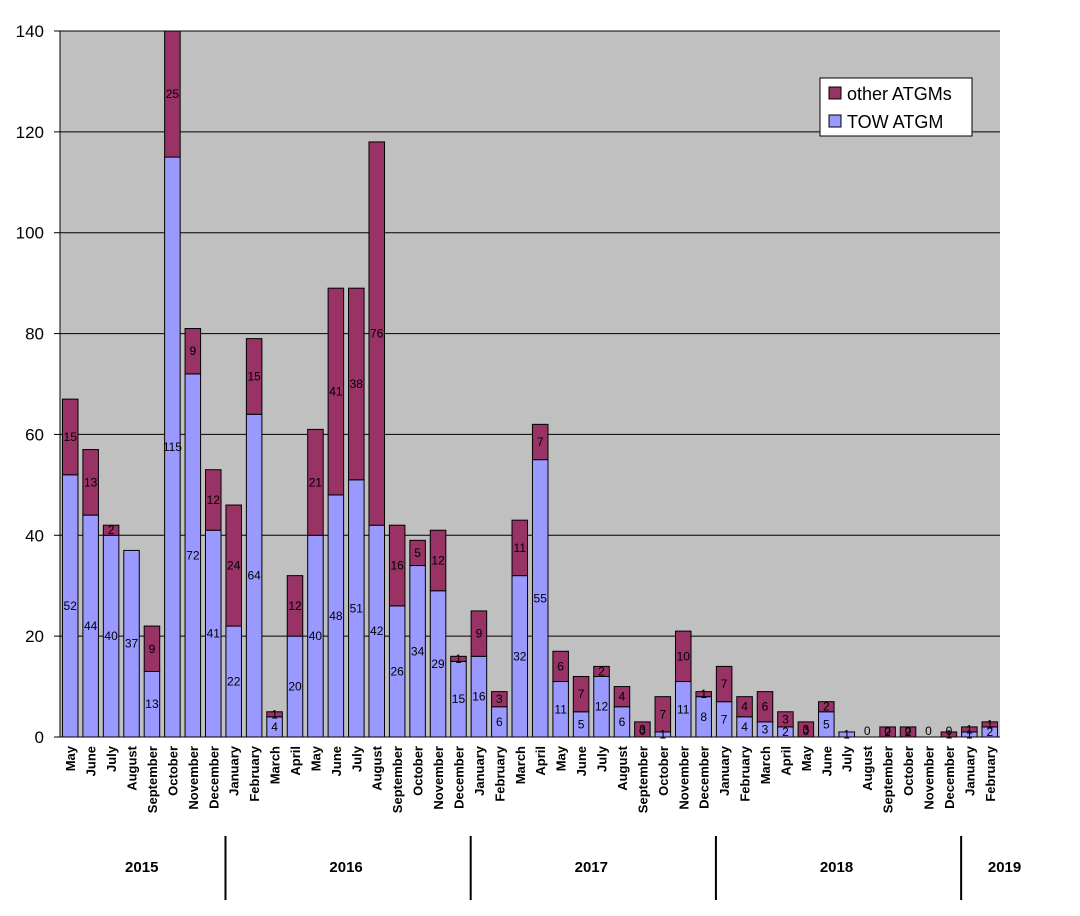 The width and height of the screenshot is (1080, 916). I want to click on data-label-tow-atgm: 44, so click(91, 626).